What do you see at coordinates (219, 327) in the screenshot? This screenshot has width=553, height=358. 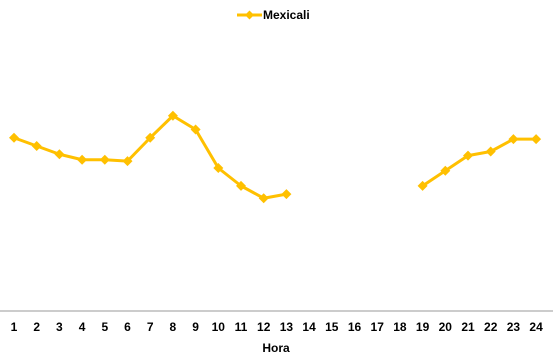 I see `x-tick-label-10: 10` at bounding box center [219, 327].